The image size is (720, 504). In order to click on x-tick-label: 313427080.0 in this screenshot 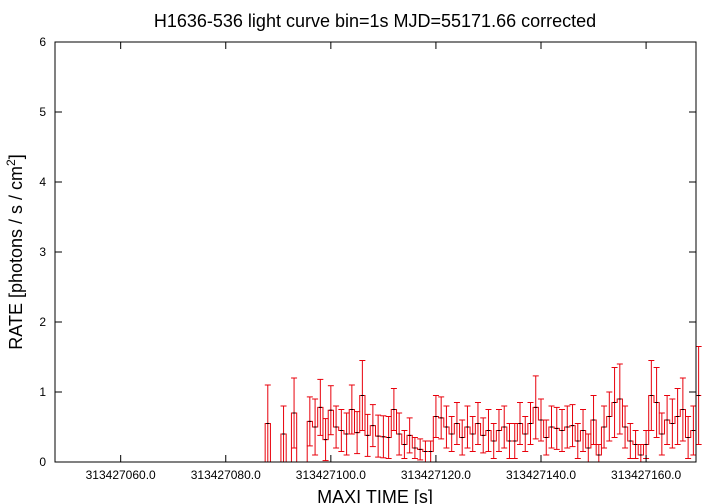, I will do `click(226, 475)`.